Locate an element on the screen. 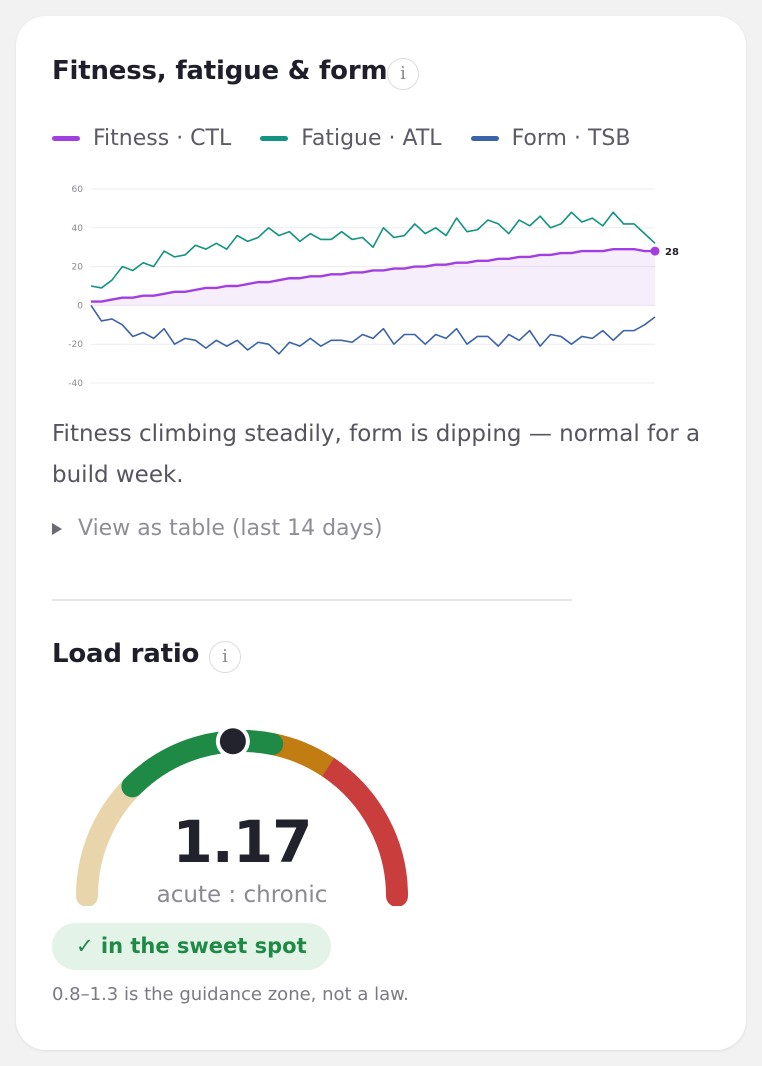  fitness-end-label: 28 is located at coordinates (672, 252).